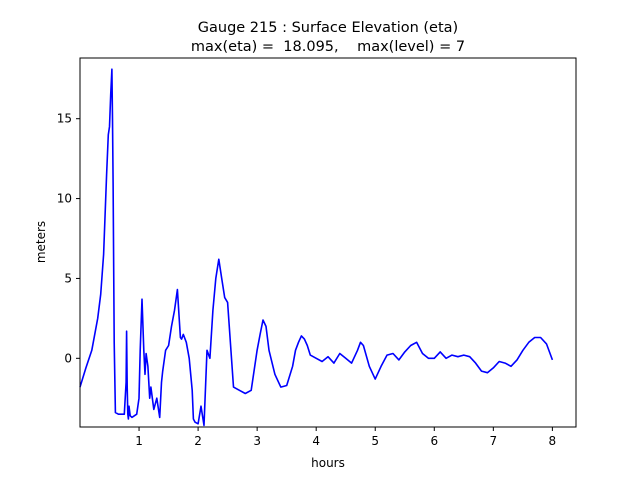 The image size is (640, 484). Describe the element at coordinates (139, 441) in the screenshot. I see `x-tick-label: 1` at that location.